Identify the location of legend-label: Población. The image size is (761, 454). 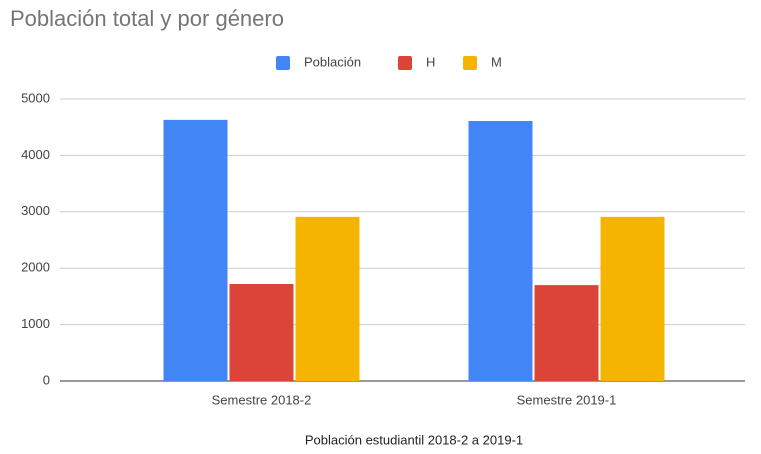
(332, 61).